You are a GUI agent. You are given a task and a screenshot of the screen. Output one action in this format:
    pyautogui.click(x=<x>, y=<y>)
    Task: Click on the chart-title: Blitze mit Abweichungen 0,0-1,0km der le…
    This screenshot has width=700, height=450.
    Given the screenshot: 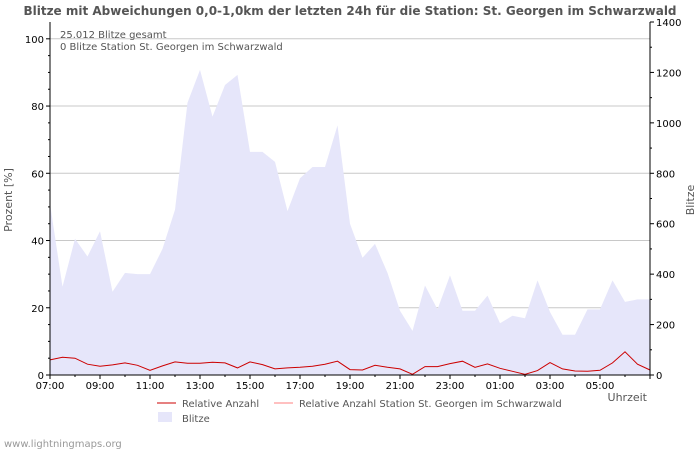 What is the action you would take?
    pyautogui.click(x=349, y=11)
    